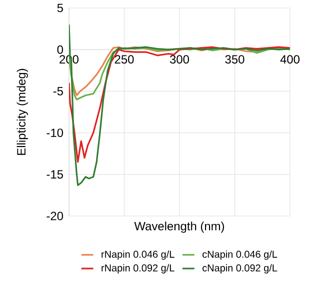  Describe the element at coordinates (179, 227) in the screenshot. I see `x-axis-title: Wavelength (nm)` at that location.